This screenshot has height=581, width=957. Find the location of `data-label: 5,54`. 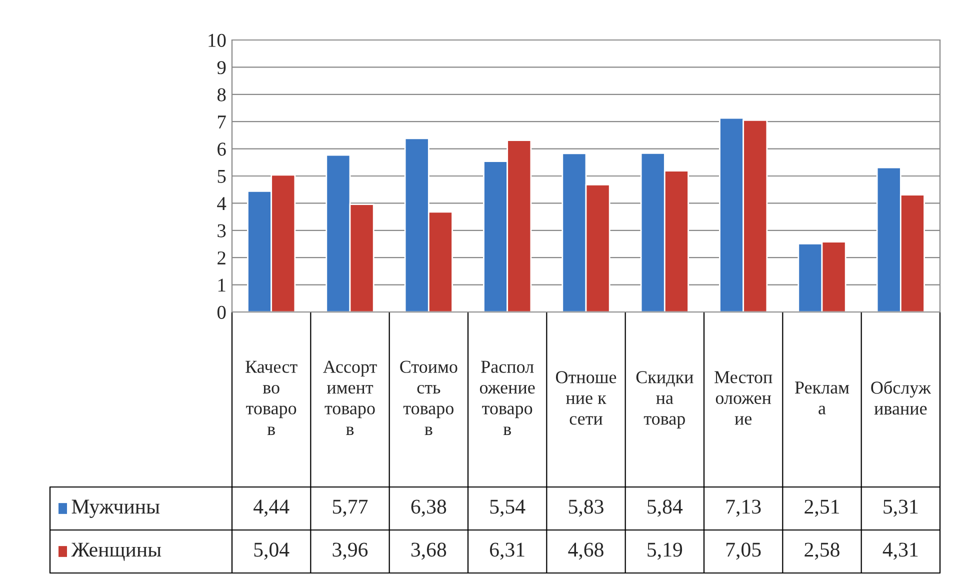

data-label: 5,54 is located at coordinates (508, 508).